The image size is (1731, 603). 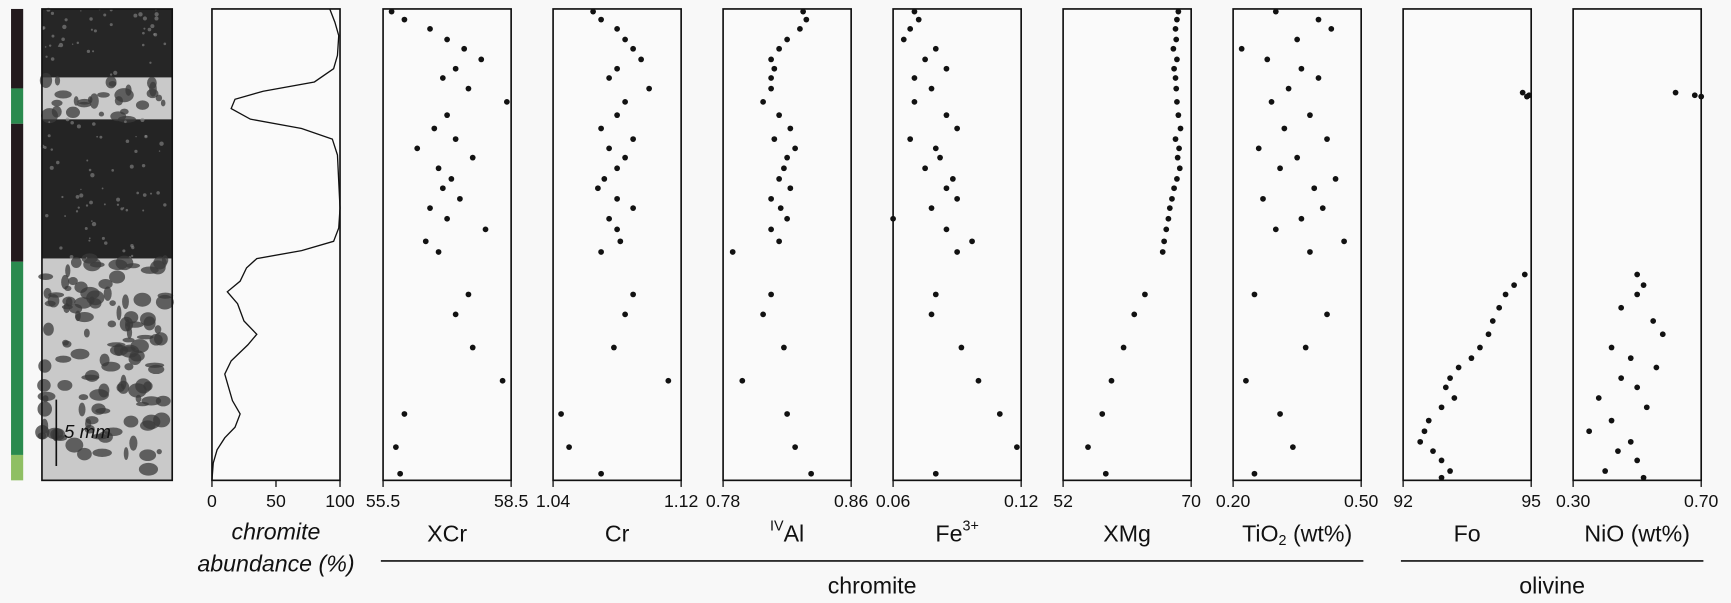 What do you see at coordinates (681, 501) in the screenshot?
I see `x-tick-label: 1.12` at bounding box center [681, 501].